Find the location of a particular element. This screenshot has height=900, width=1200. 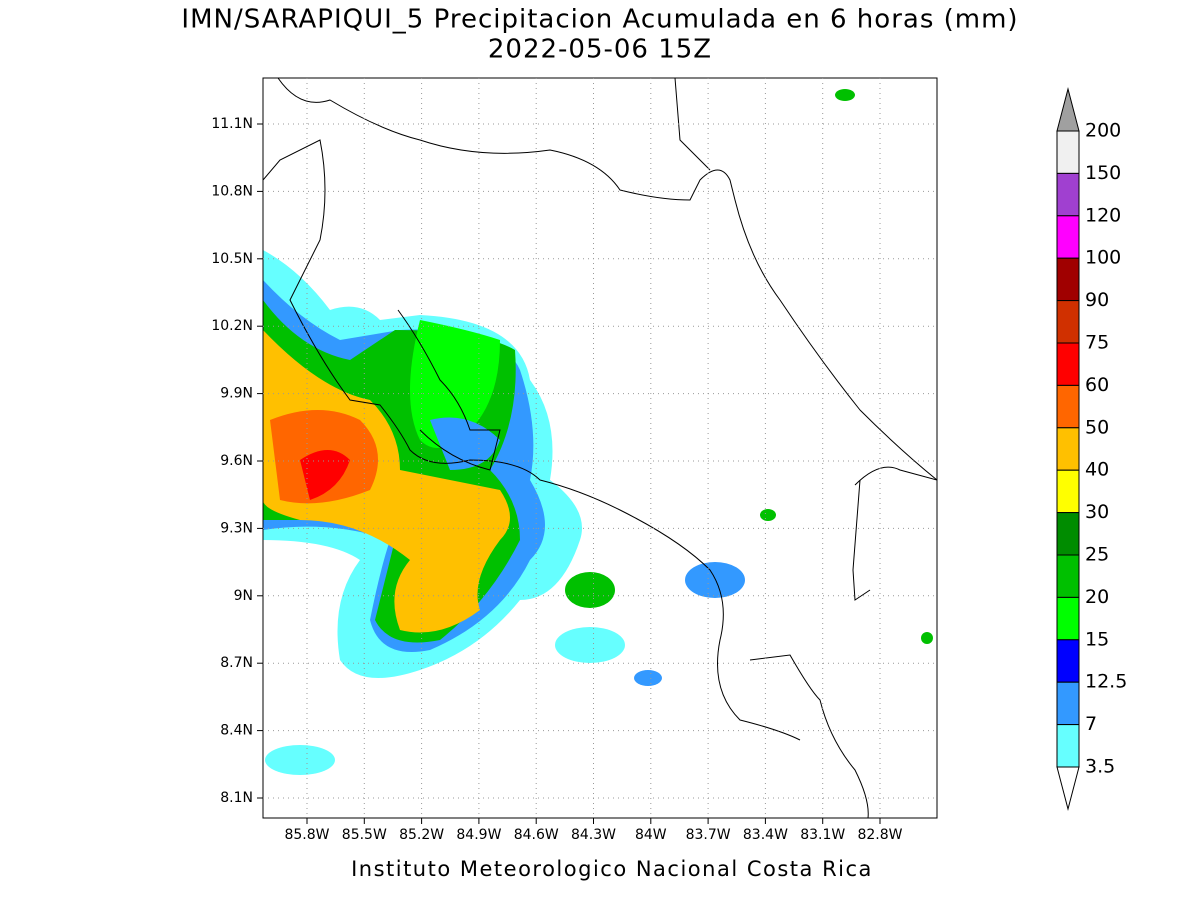

colorbar-label: 3.5 is located at coordinates (1100, 767).